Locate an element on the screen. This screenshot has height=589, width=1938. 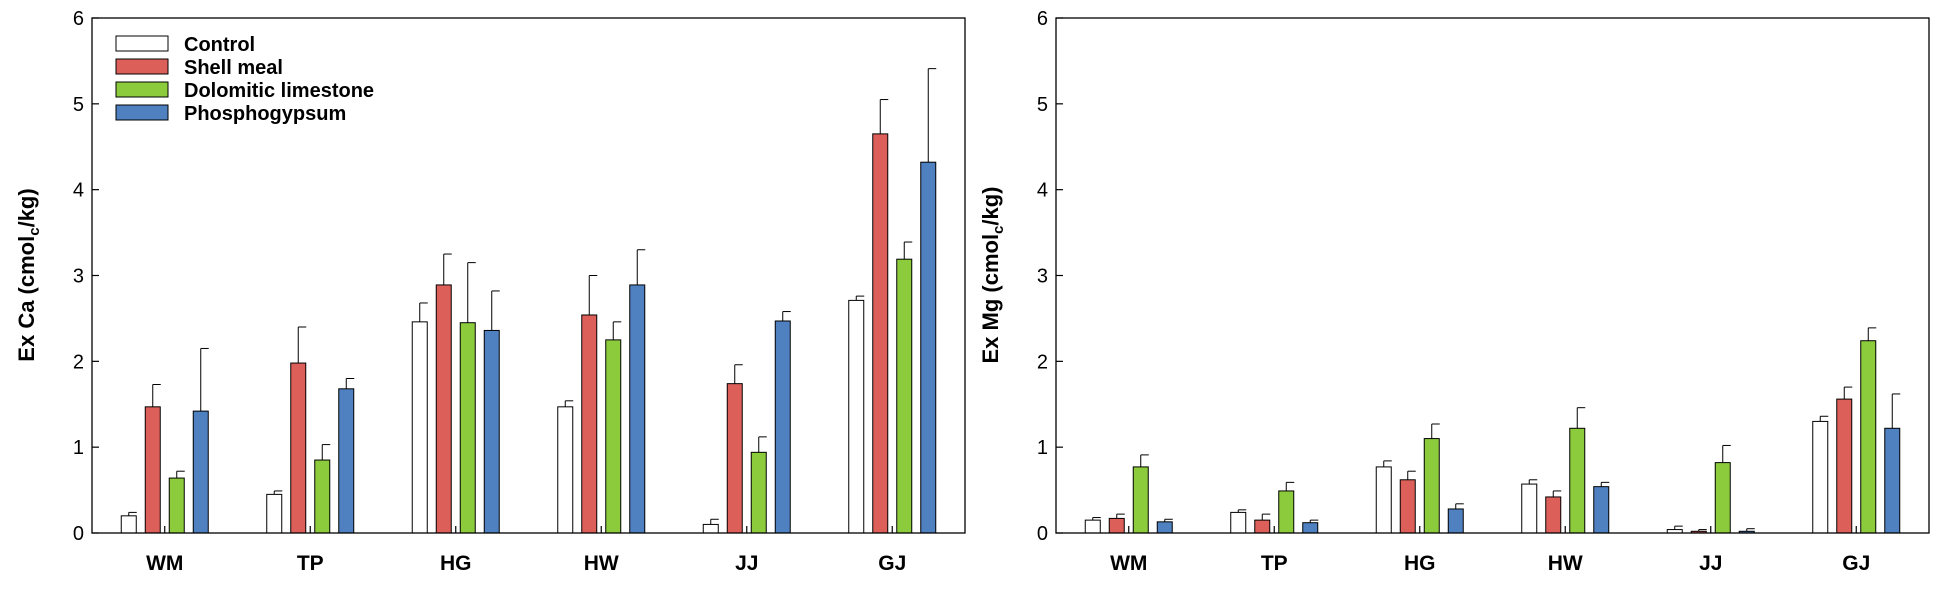
y-tick-label: 6 is located at coordinates (78, 19).